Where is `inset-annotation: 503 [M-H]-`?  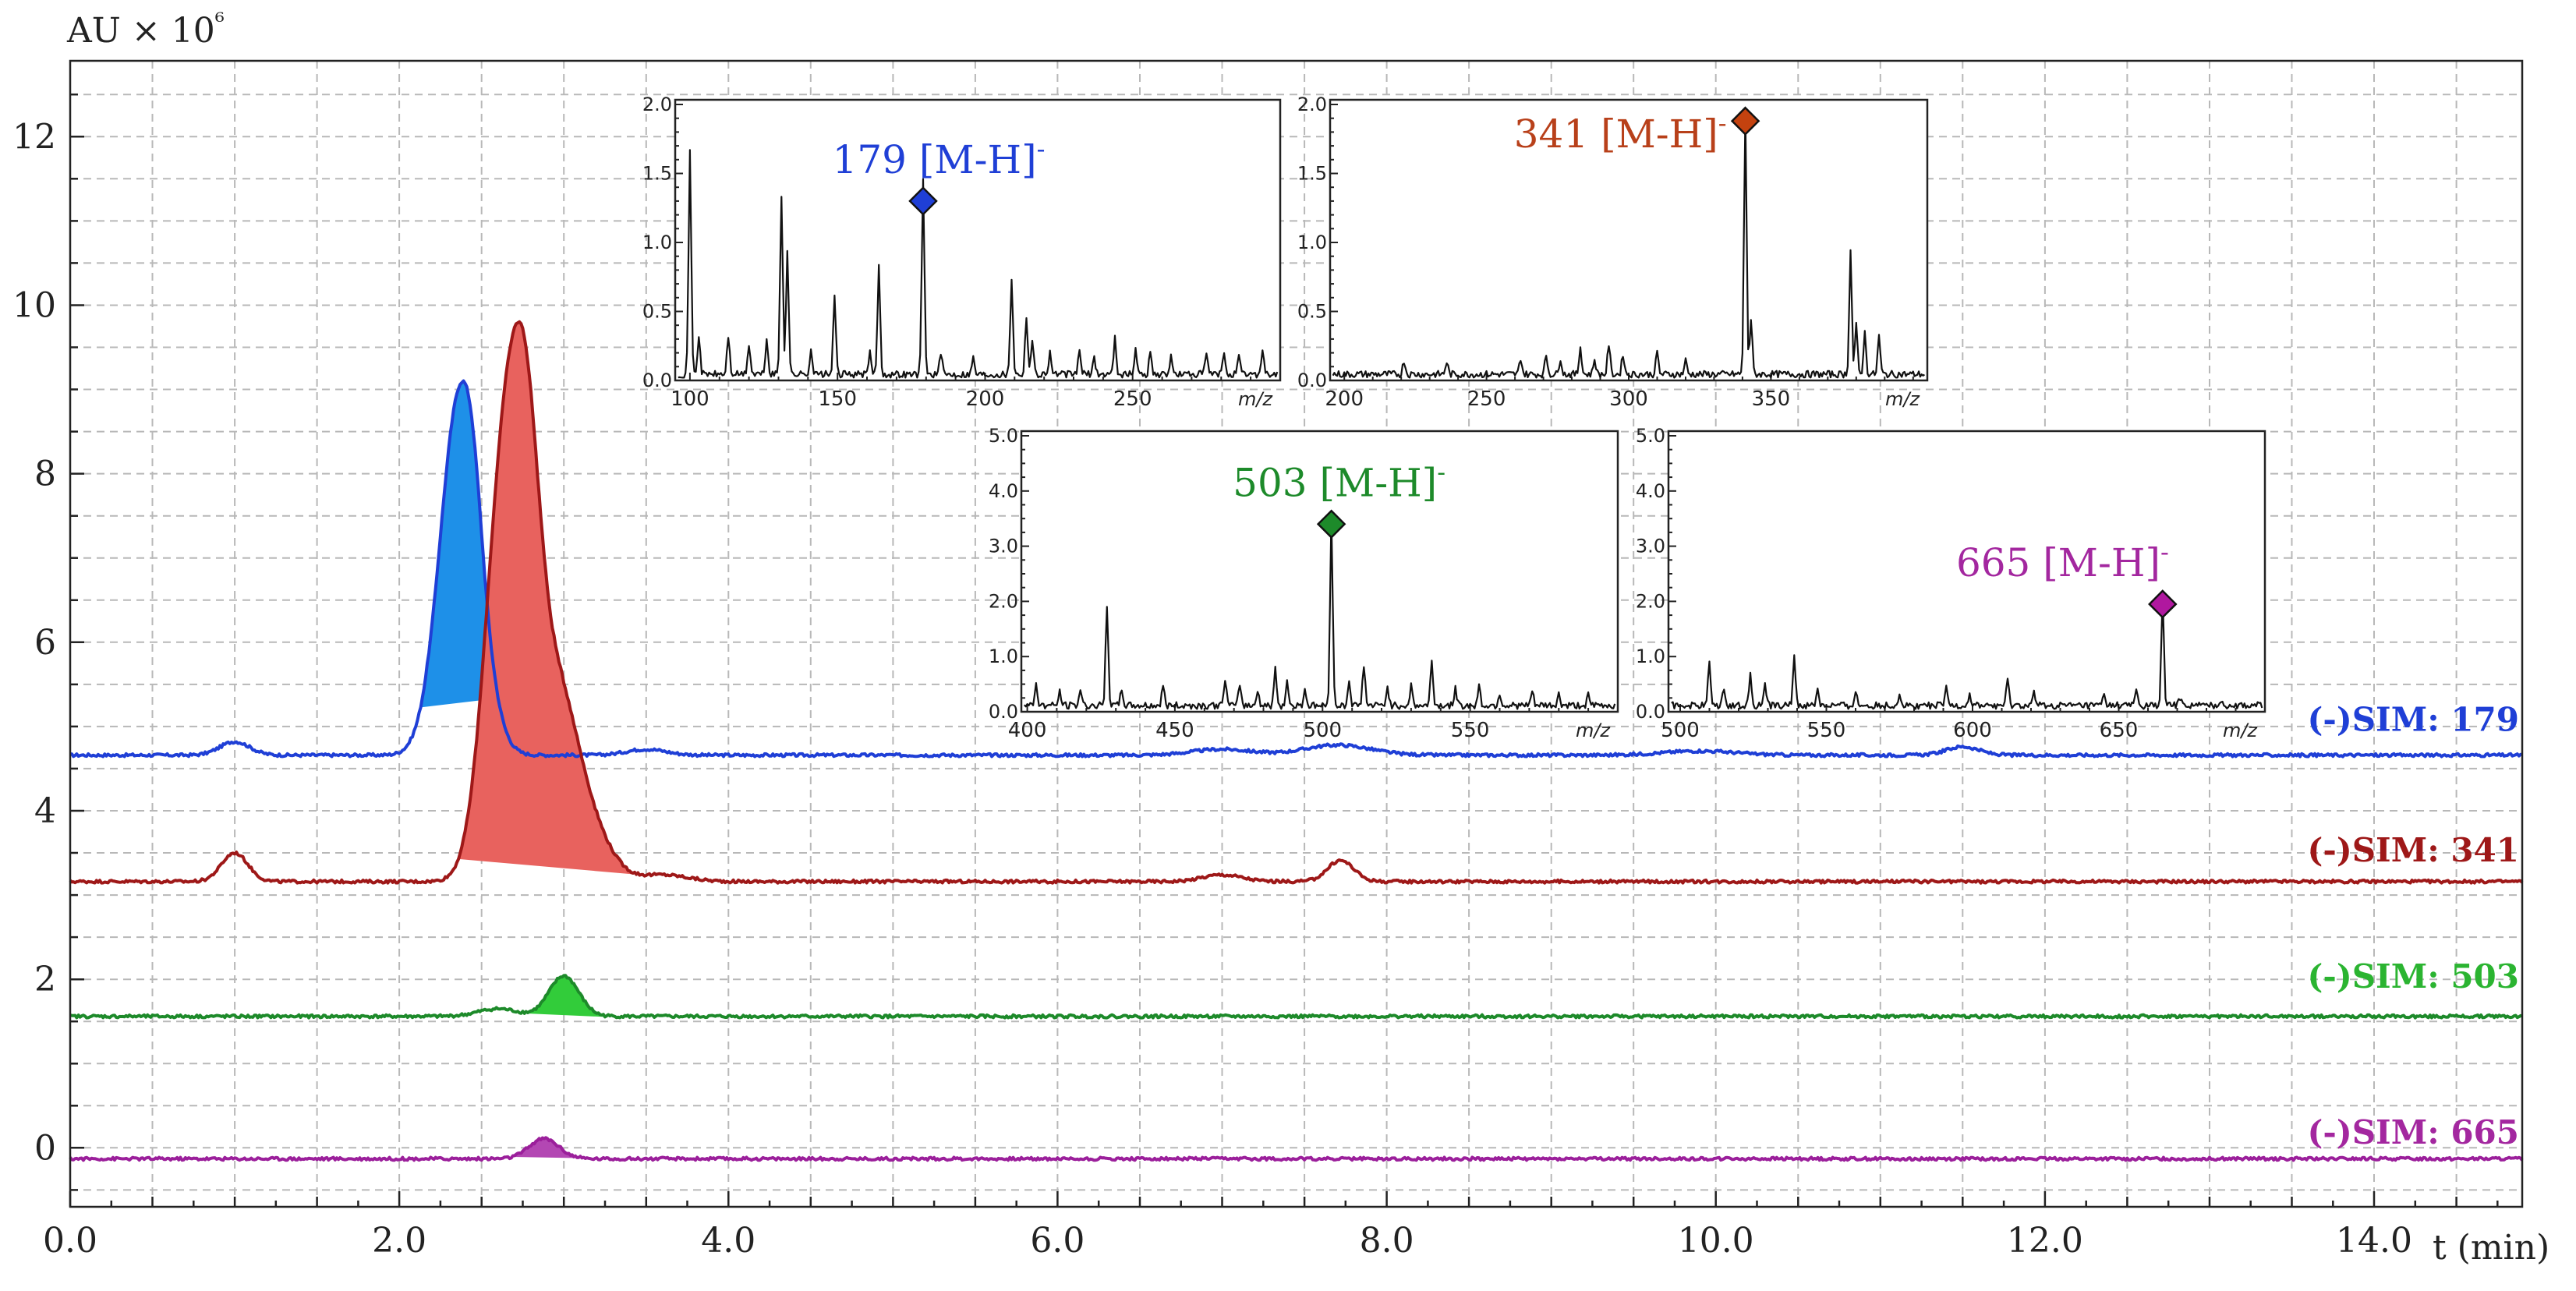
inset-annotation: 503 [M-H]- is located at coordinates (1339, 481).